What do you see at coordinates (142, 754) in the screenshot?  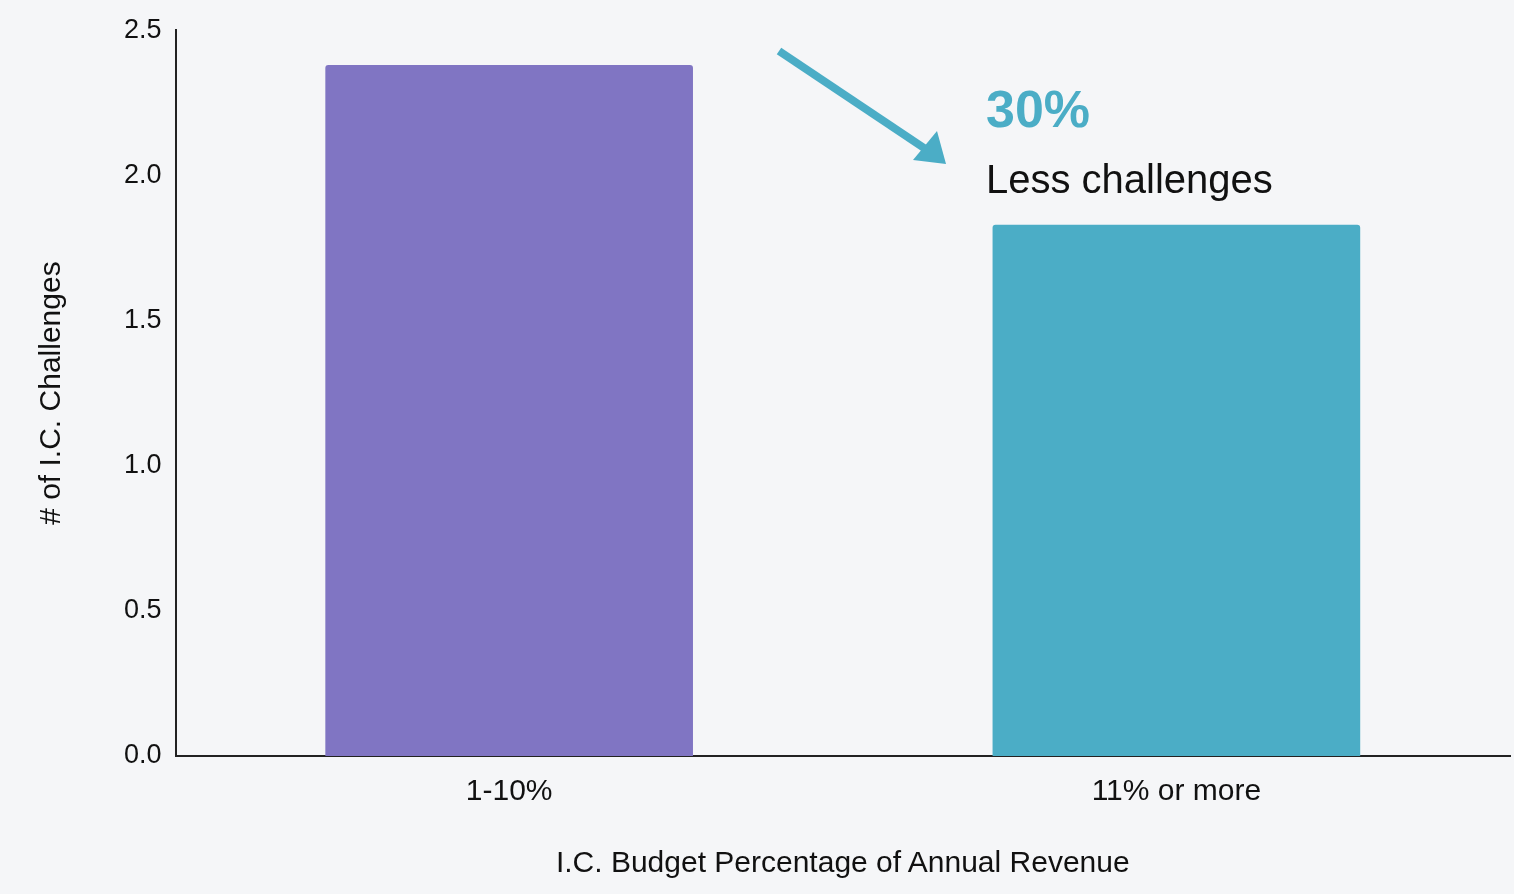 I see `y-tick-label: 0.0` at bounding box center [142, 754].